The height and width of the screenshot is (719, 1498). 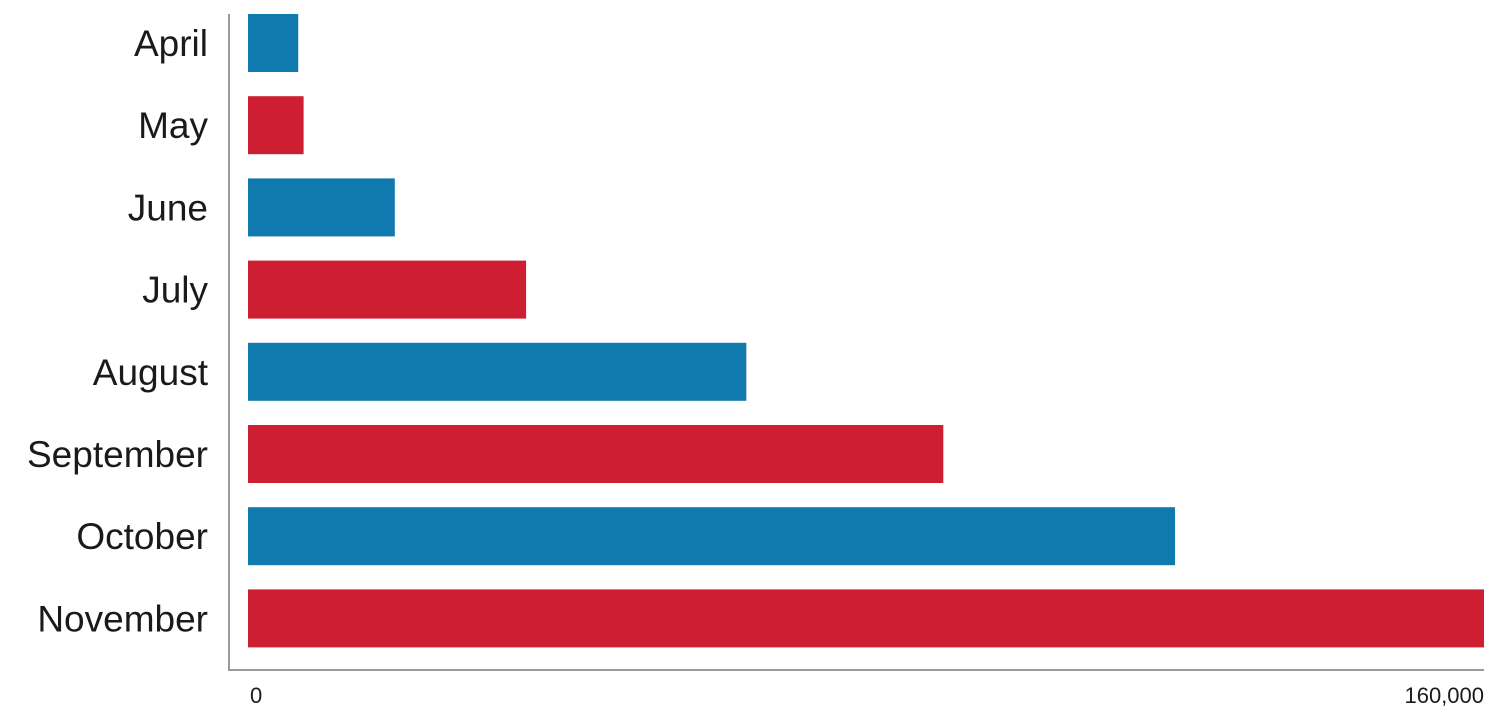 What do you see at coordinates (273, 43) in the screenshot?
I see `bar-april` at bounding box center [273, 43].